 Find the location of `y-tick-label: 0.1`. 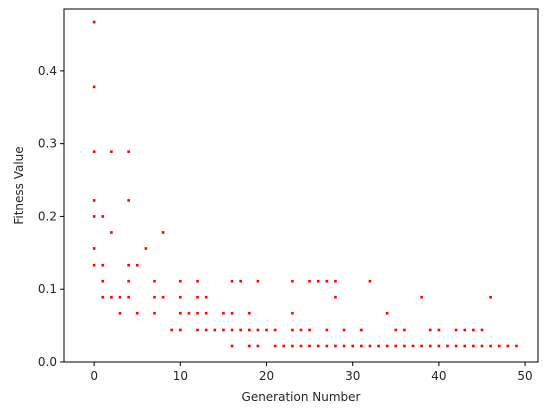

y-tick-label: 0.1 is located at coordinates (47, 289).